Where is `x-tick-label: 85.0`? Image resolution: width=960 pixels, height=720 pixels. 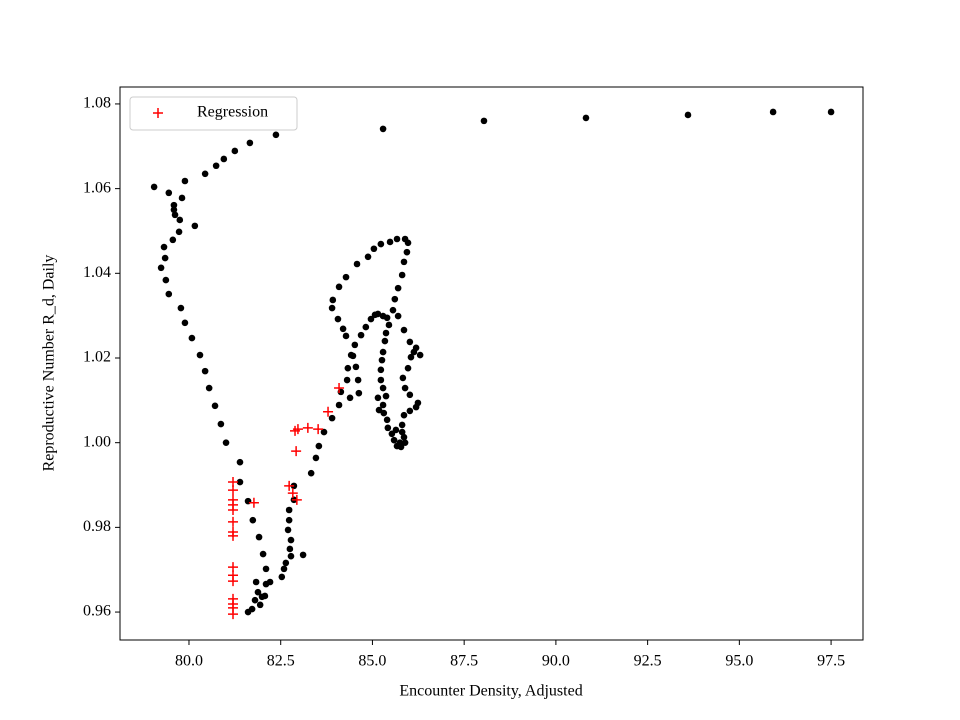 x-tick-label: 85.0 is located at coordinates (372, 661).